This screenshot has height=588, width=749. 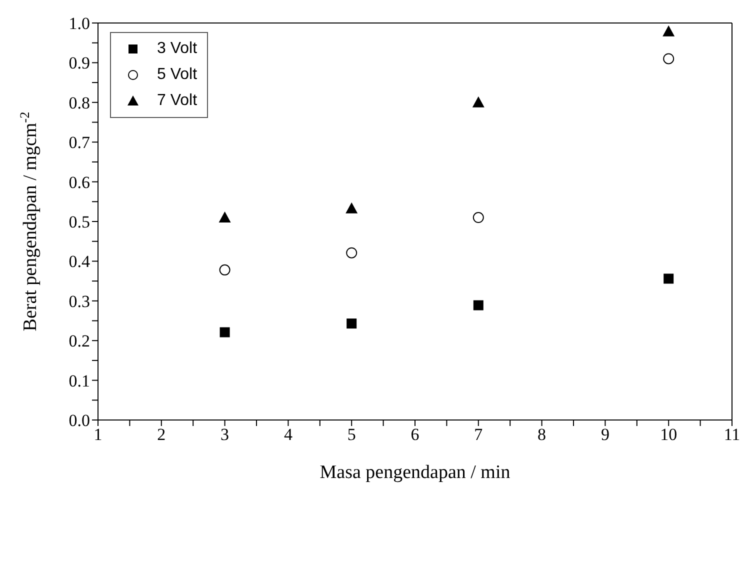 I want to click on x-tick-label: 1, so click(x=98, y=434).